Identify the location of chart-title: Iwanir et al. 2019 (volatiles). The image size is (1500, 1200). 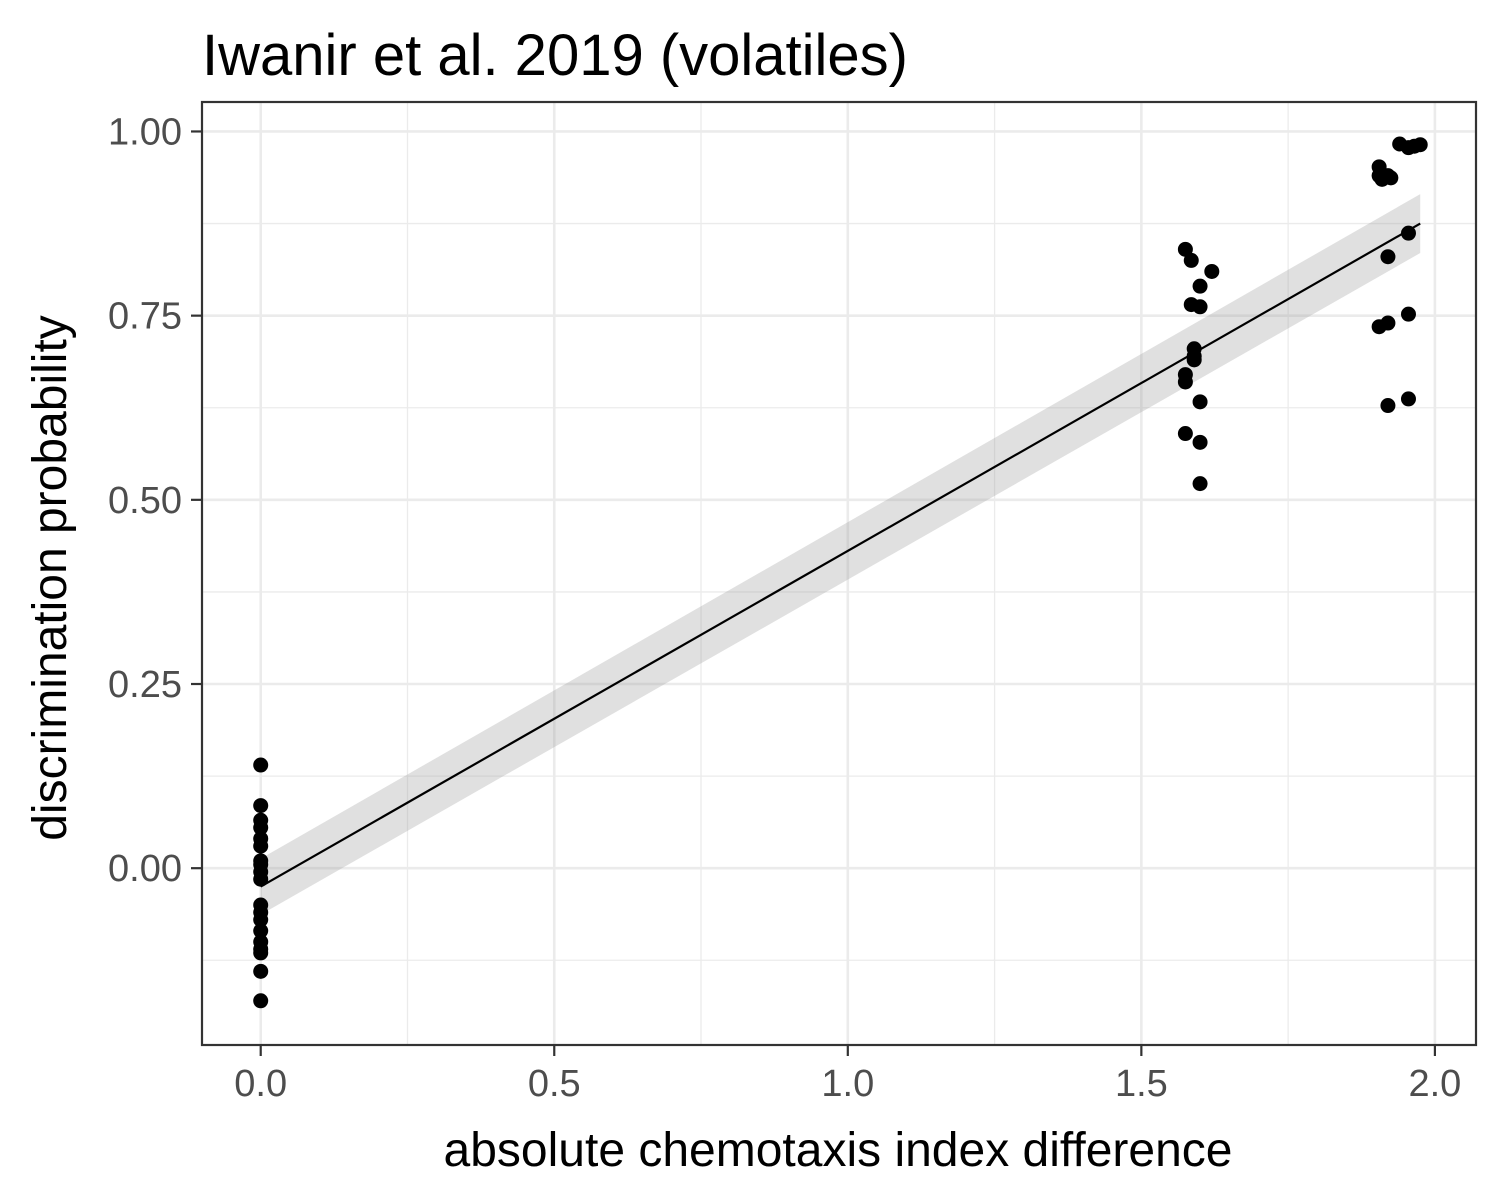
(555, 55).